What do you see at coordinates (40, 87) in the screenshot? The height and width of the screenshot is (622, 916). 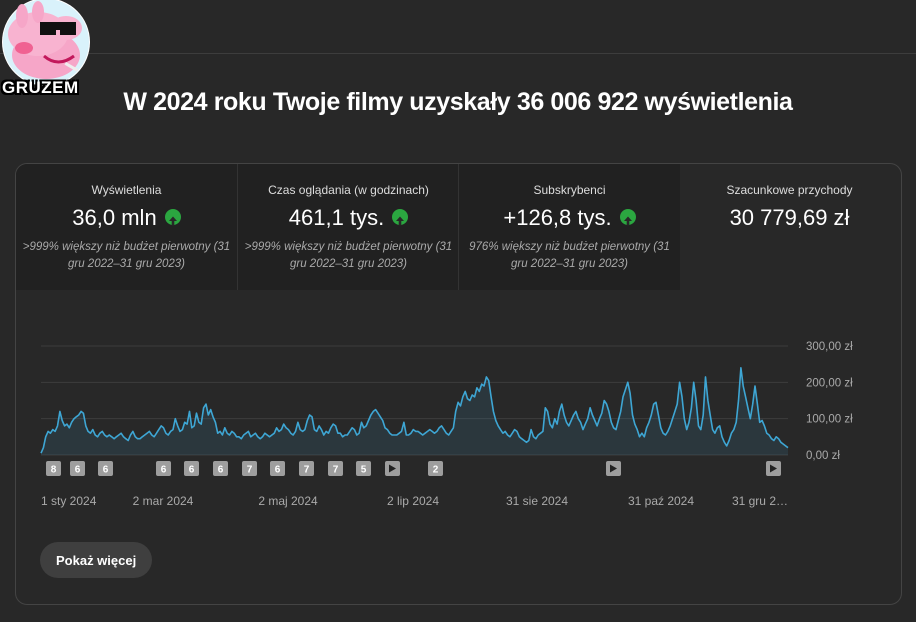 I see `avatar-label: GRUZEM` at bounding box center [40, 87].